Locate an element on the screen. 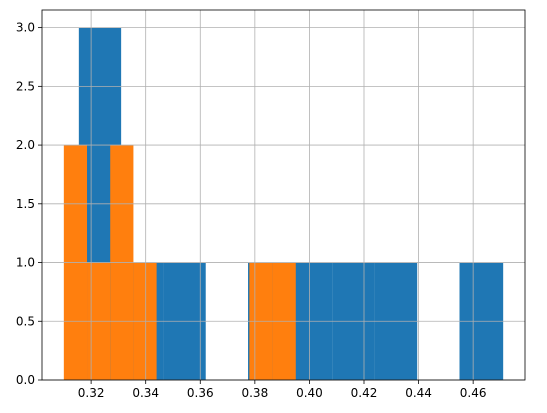  x-tick-label-1: 0.32 is located at coordinates (91, 393).